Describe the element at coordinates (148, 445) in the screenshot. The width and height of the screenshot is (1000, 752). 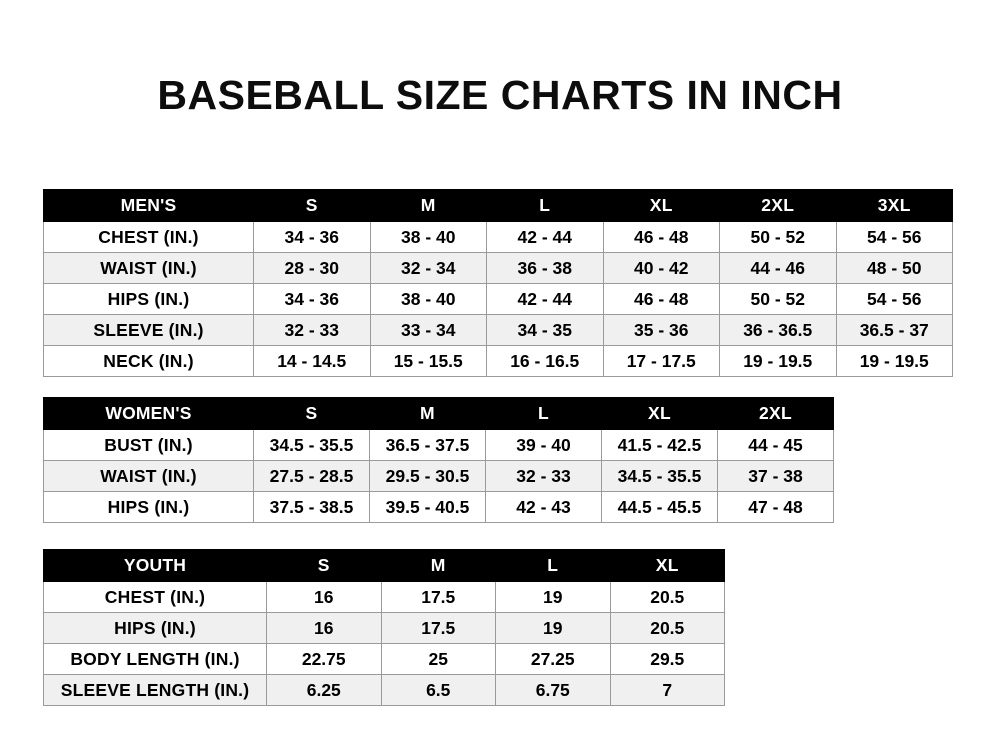
I see `row-label: BUST (IN.)` at that location.